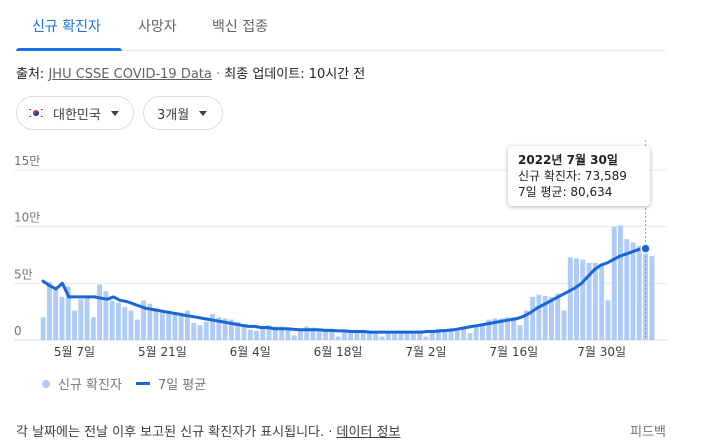 This screenshot has width=721, height=441. I want to click on korea-flag-icon, so click(36, 113).